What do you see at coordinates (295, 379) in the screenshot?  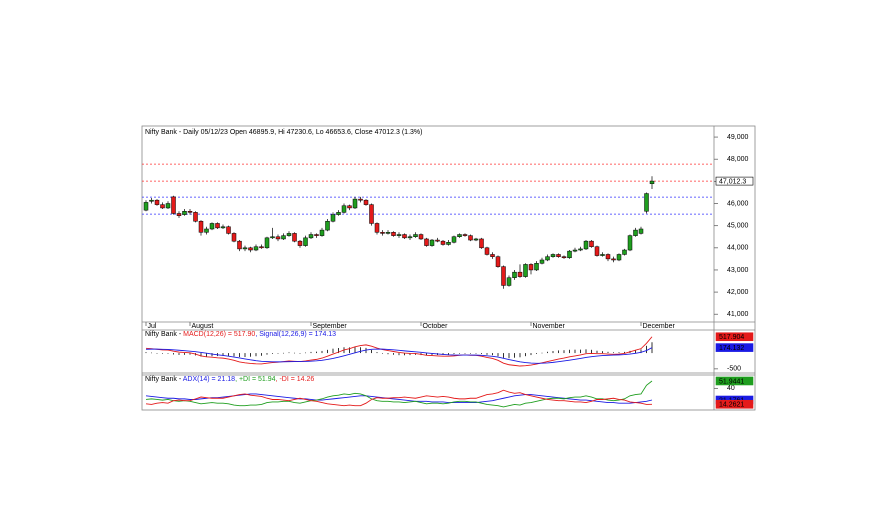 I see `panel-title-part: , -DI = 14.26` at bounding box center [295, 379].